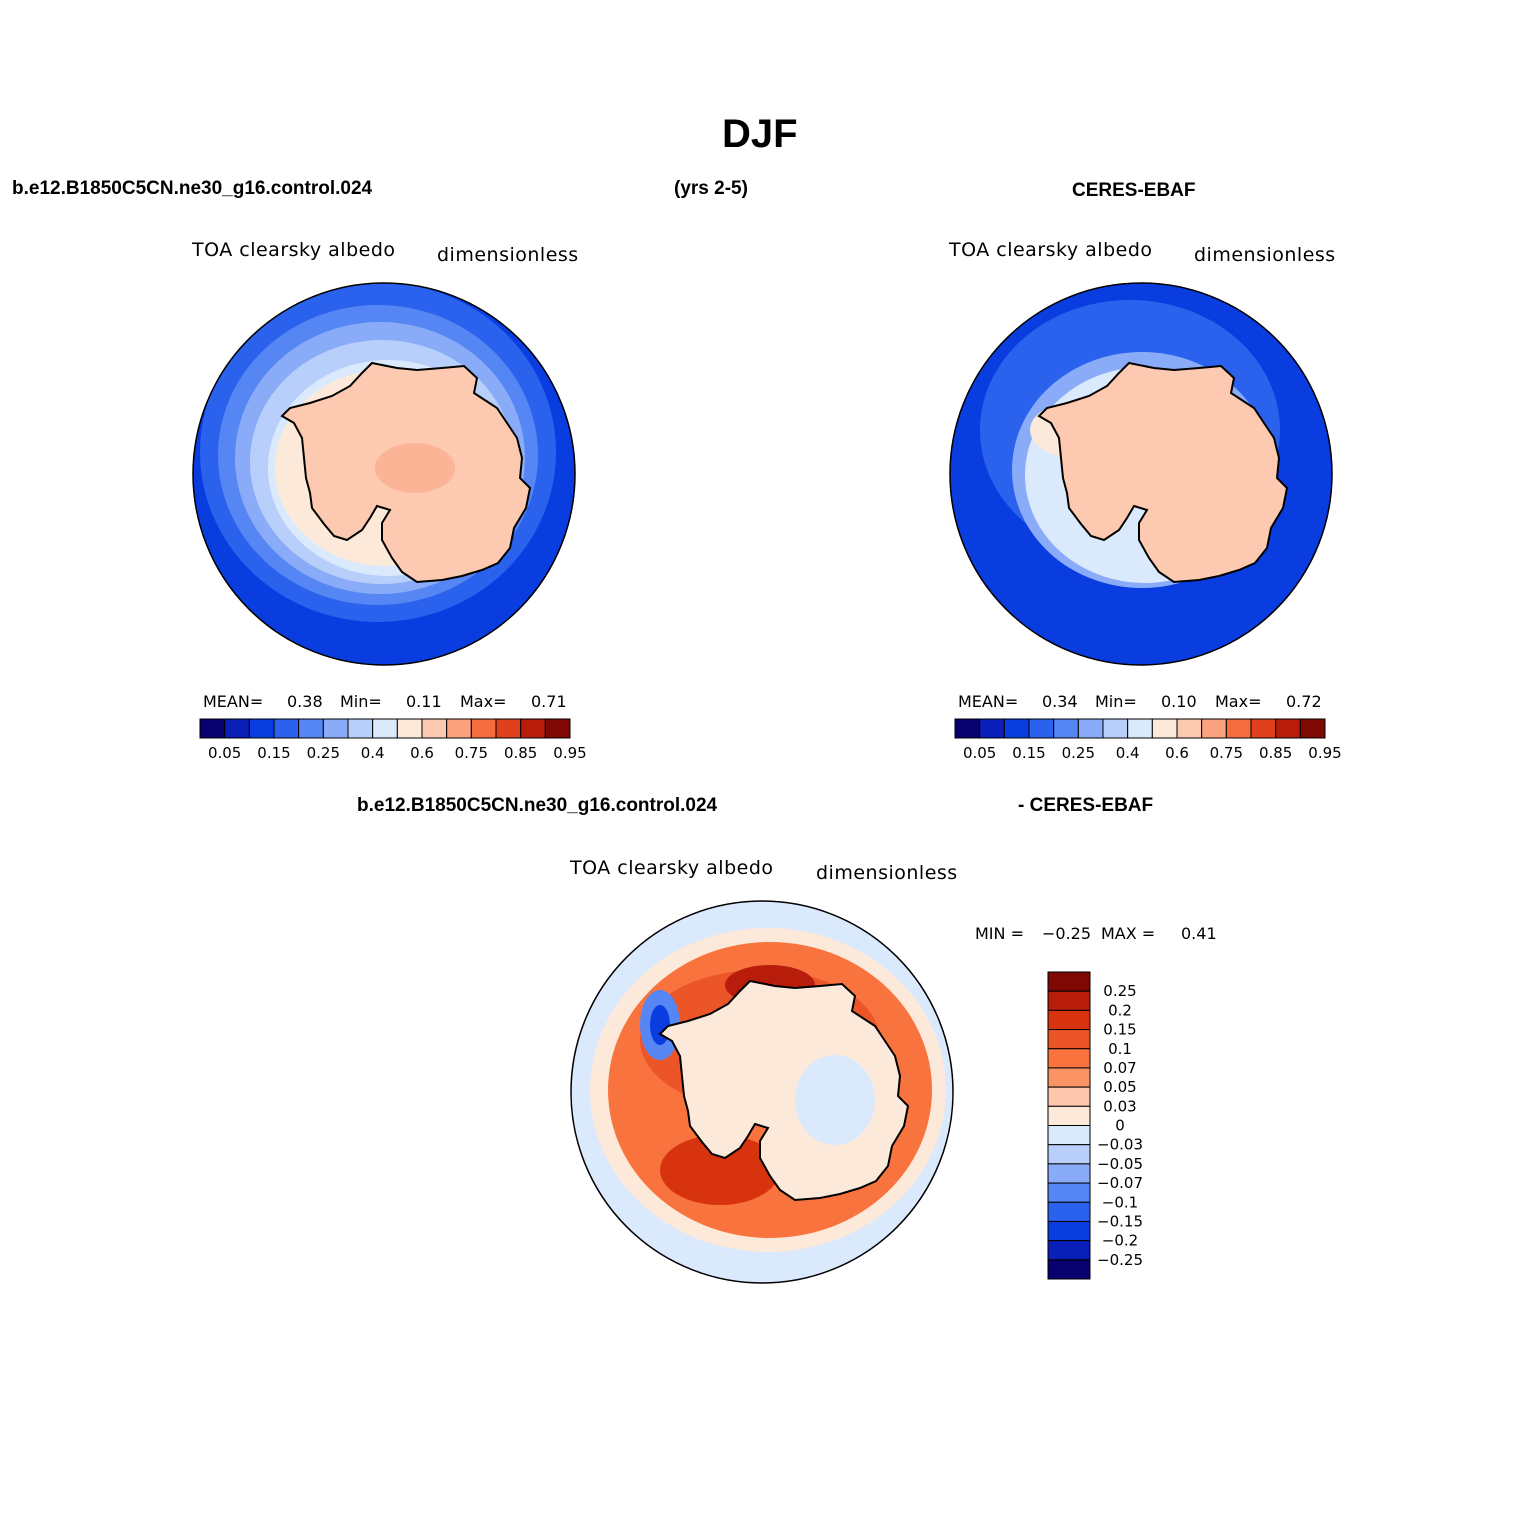 The width and height of the screenshot is (1525, 1525). Describe the element at coordinates (979, 753) in the screenshot. I see `obs-colorbar-tick-label: 0.05` at that location.